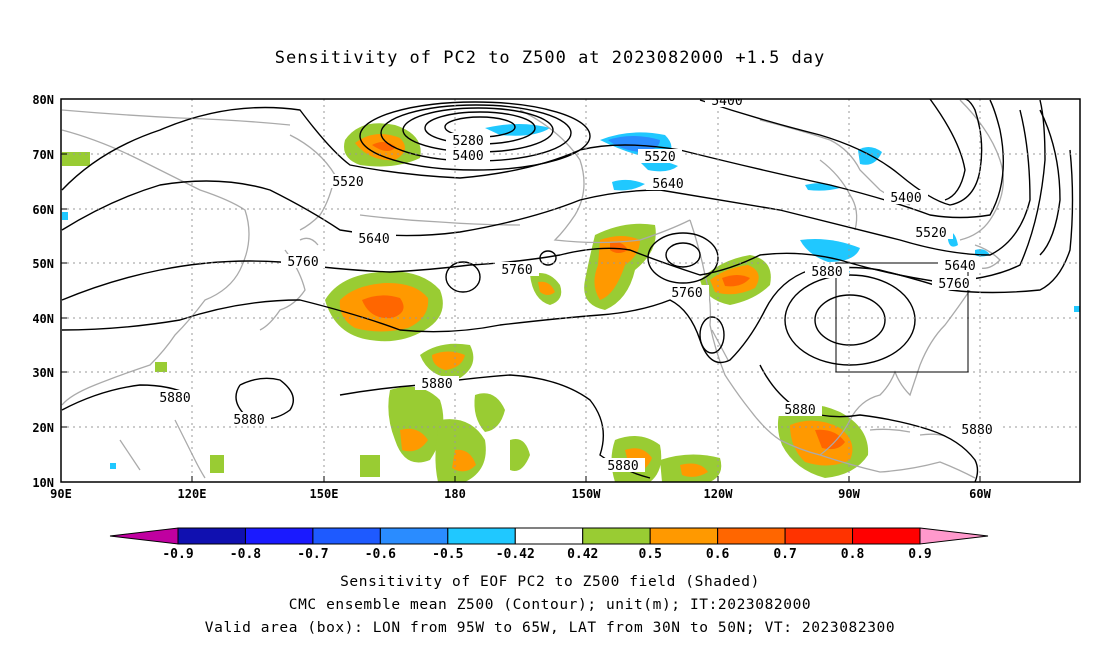  What do you see at coordinates (43, 483) in the screenshot?
I see `lat-label: 10N` at bounding box center [43, 483].